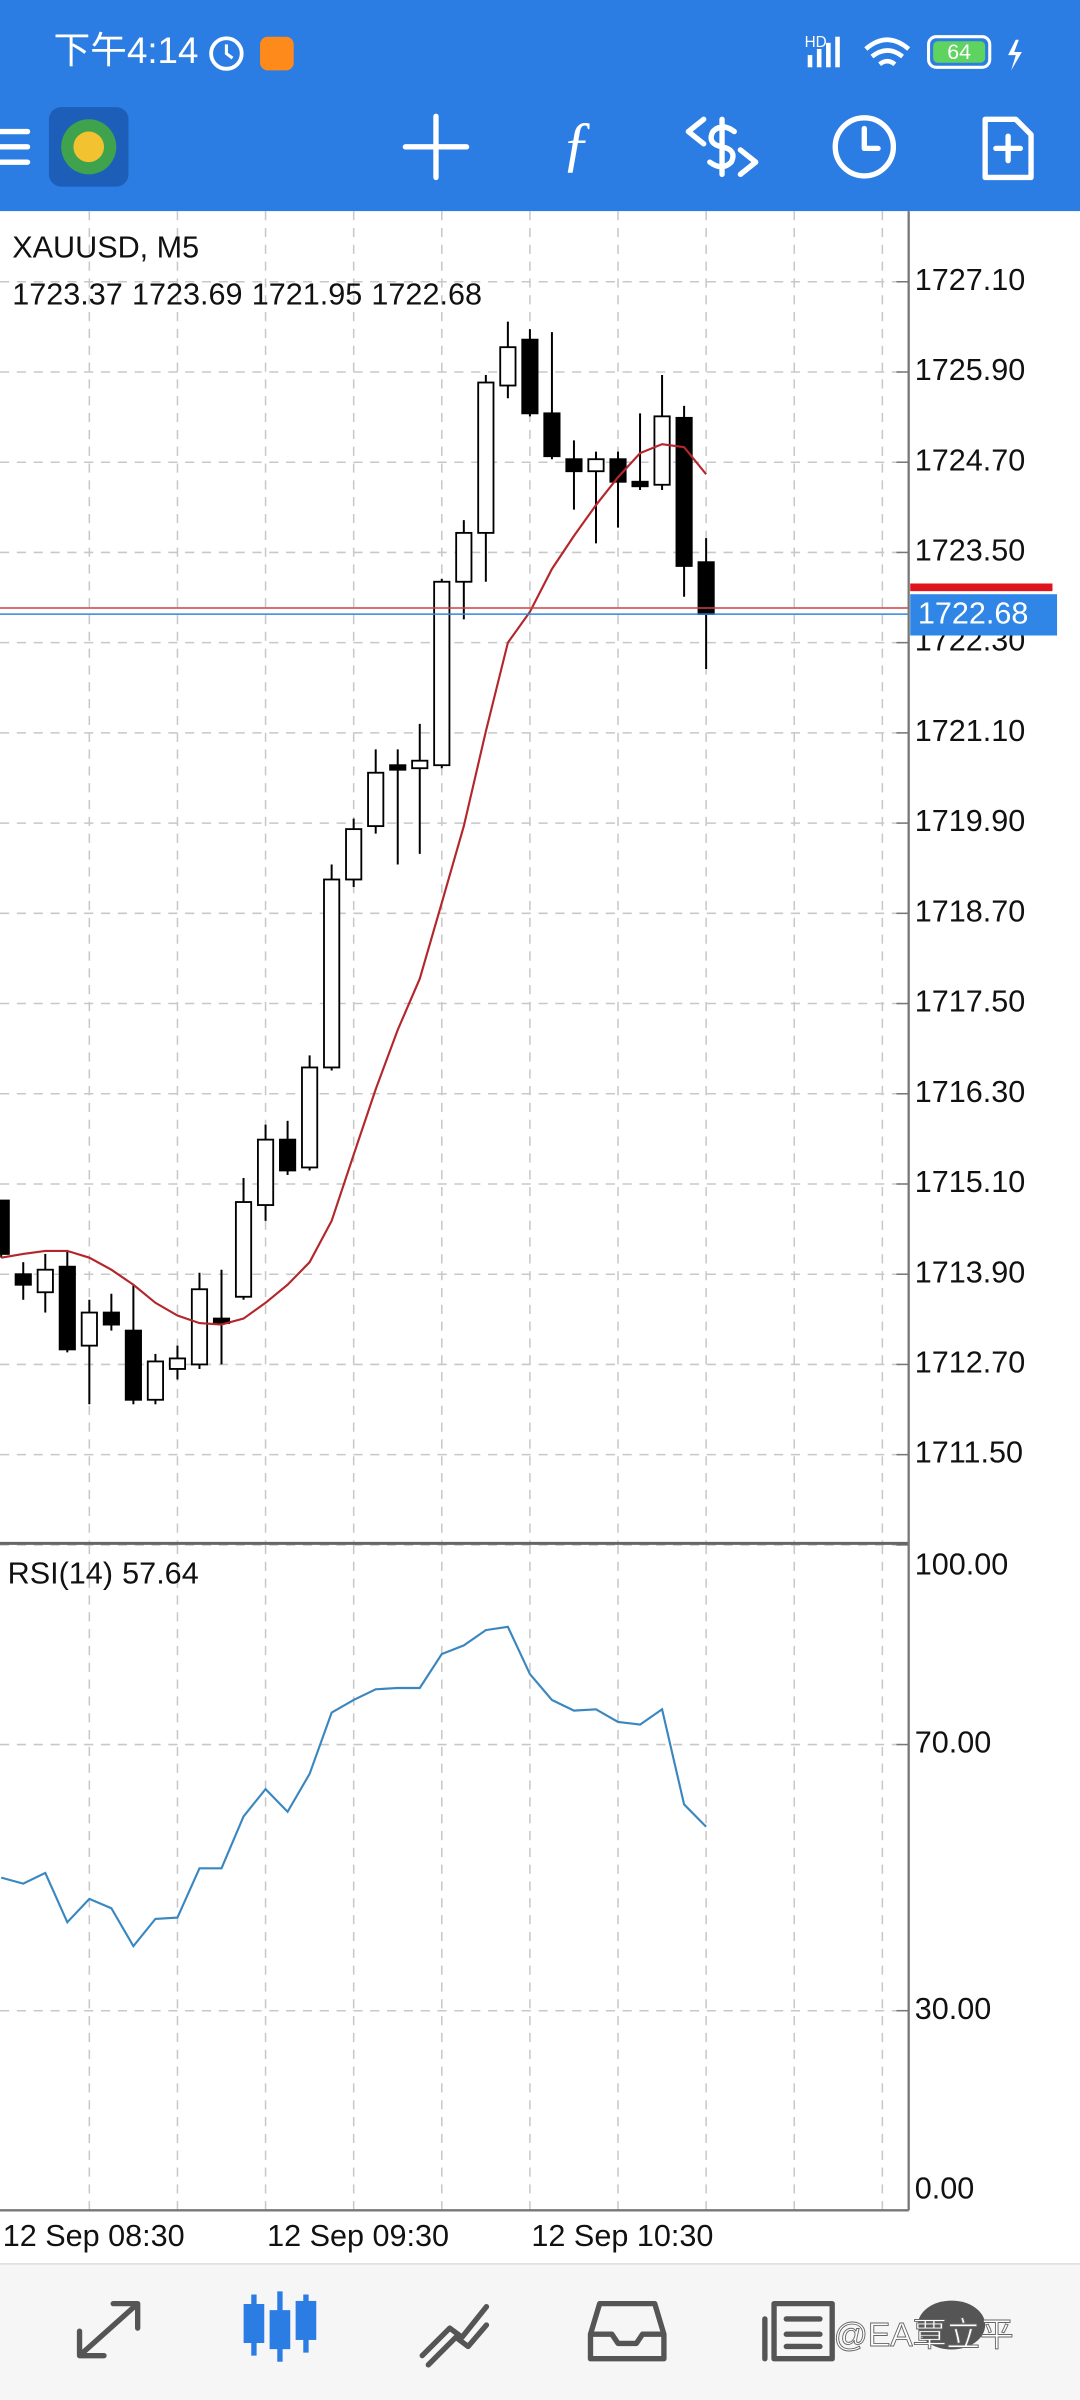 This screenshot has width=1080, height=2400. I want to click on status-icons: HD 64, so click(615, 52).